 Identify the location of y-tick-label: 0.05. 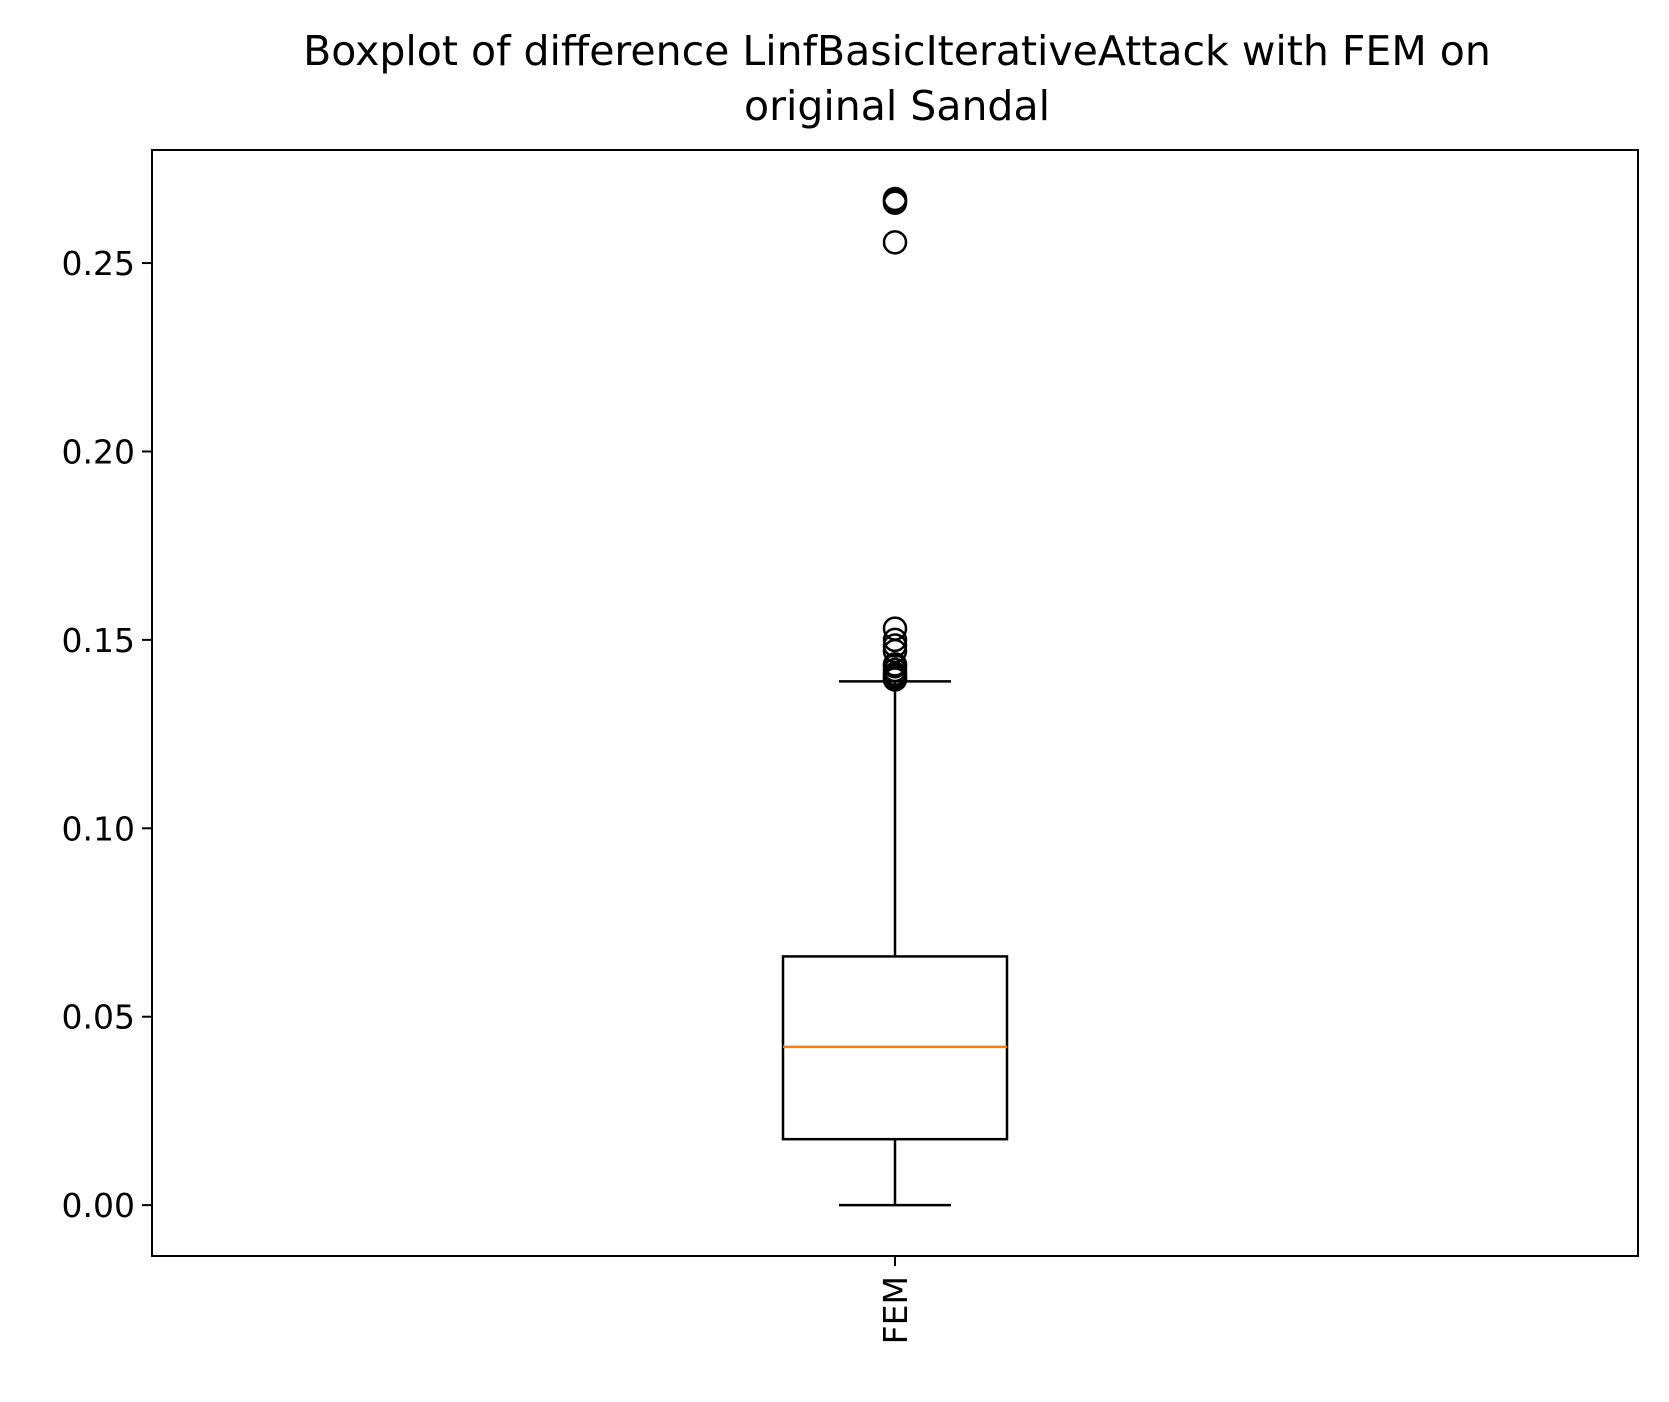
(98, 1017).